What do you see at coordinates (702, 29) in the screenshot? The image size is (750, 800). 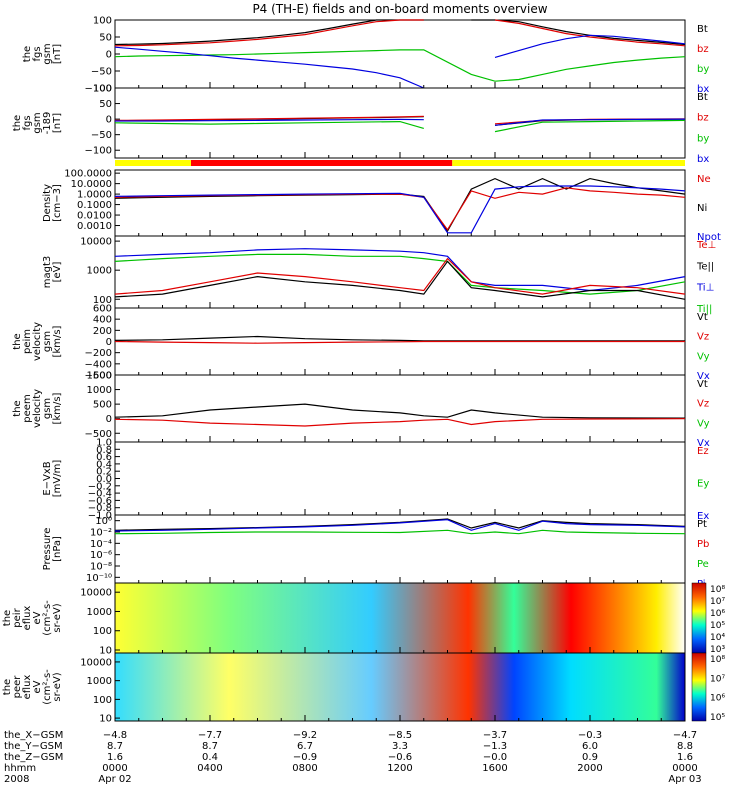 I see `legend-entry: Bt` at bounding box center [702, 29].